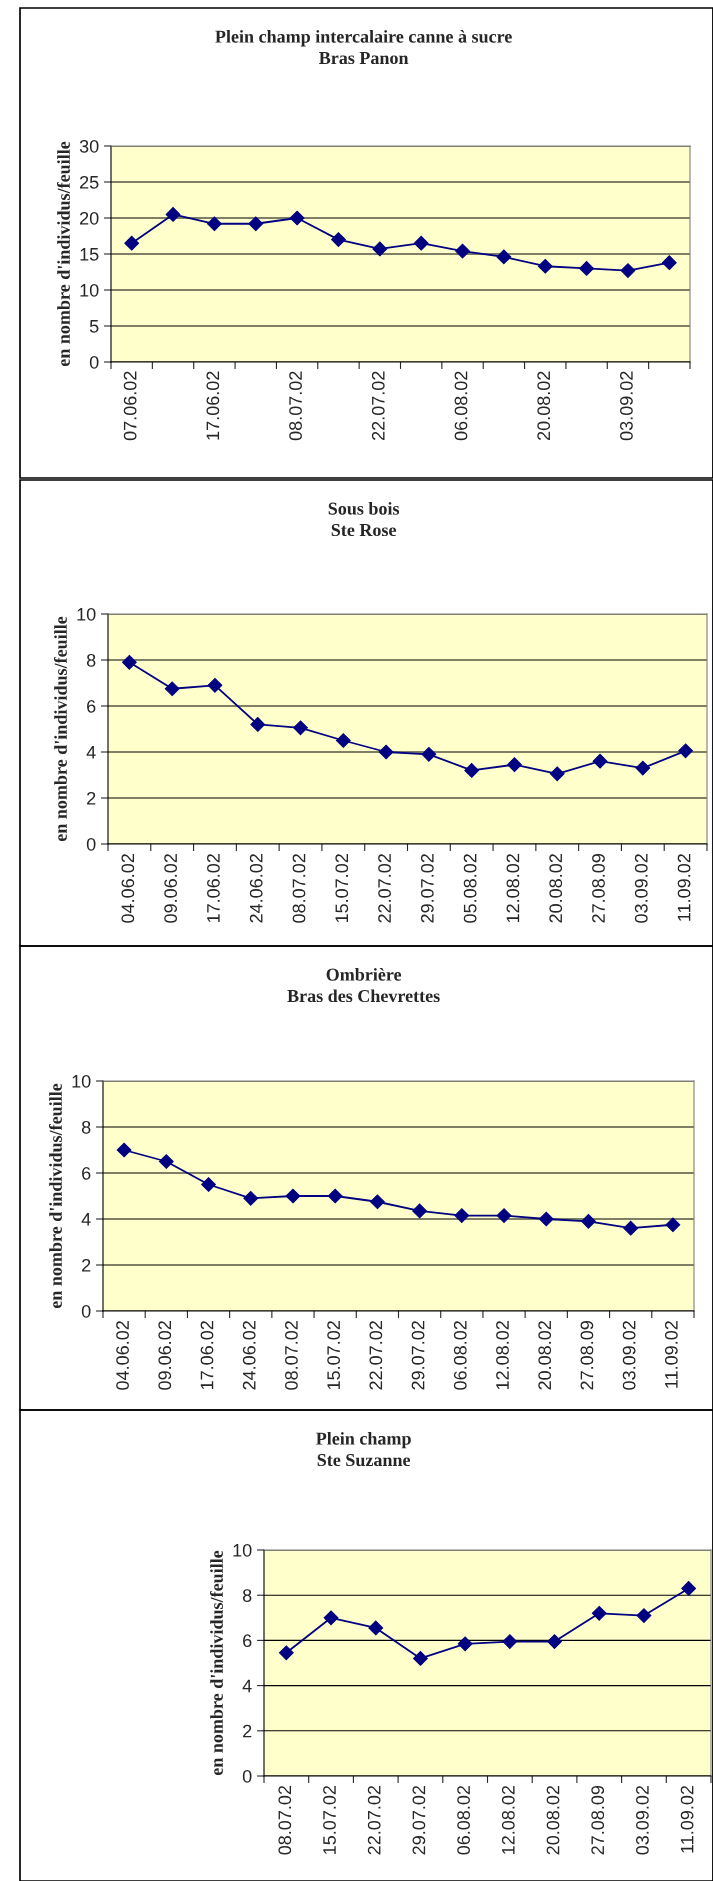 This screenshot has width=713, height=1881. I want to click on chart-title: Plein champ Ste Suzanne, so click(363, 1449).